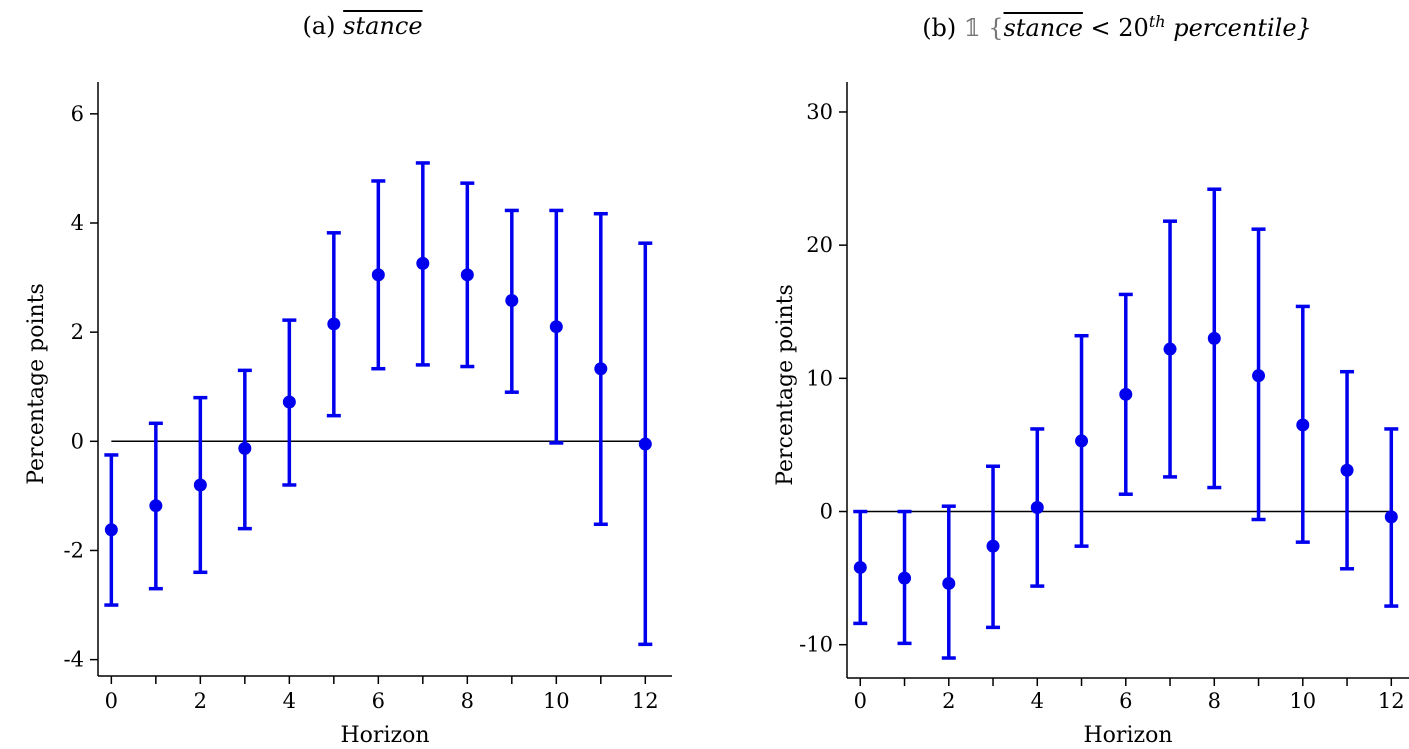 The width and height of the screenshot is (1409, 749). What do you see at coordinates (819, 378) in the screenshot?
I see `y-tick-label: 10` at bounding box center [819, 378].